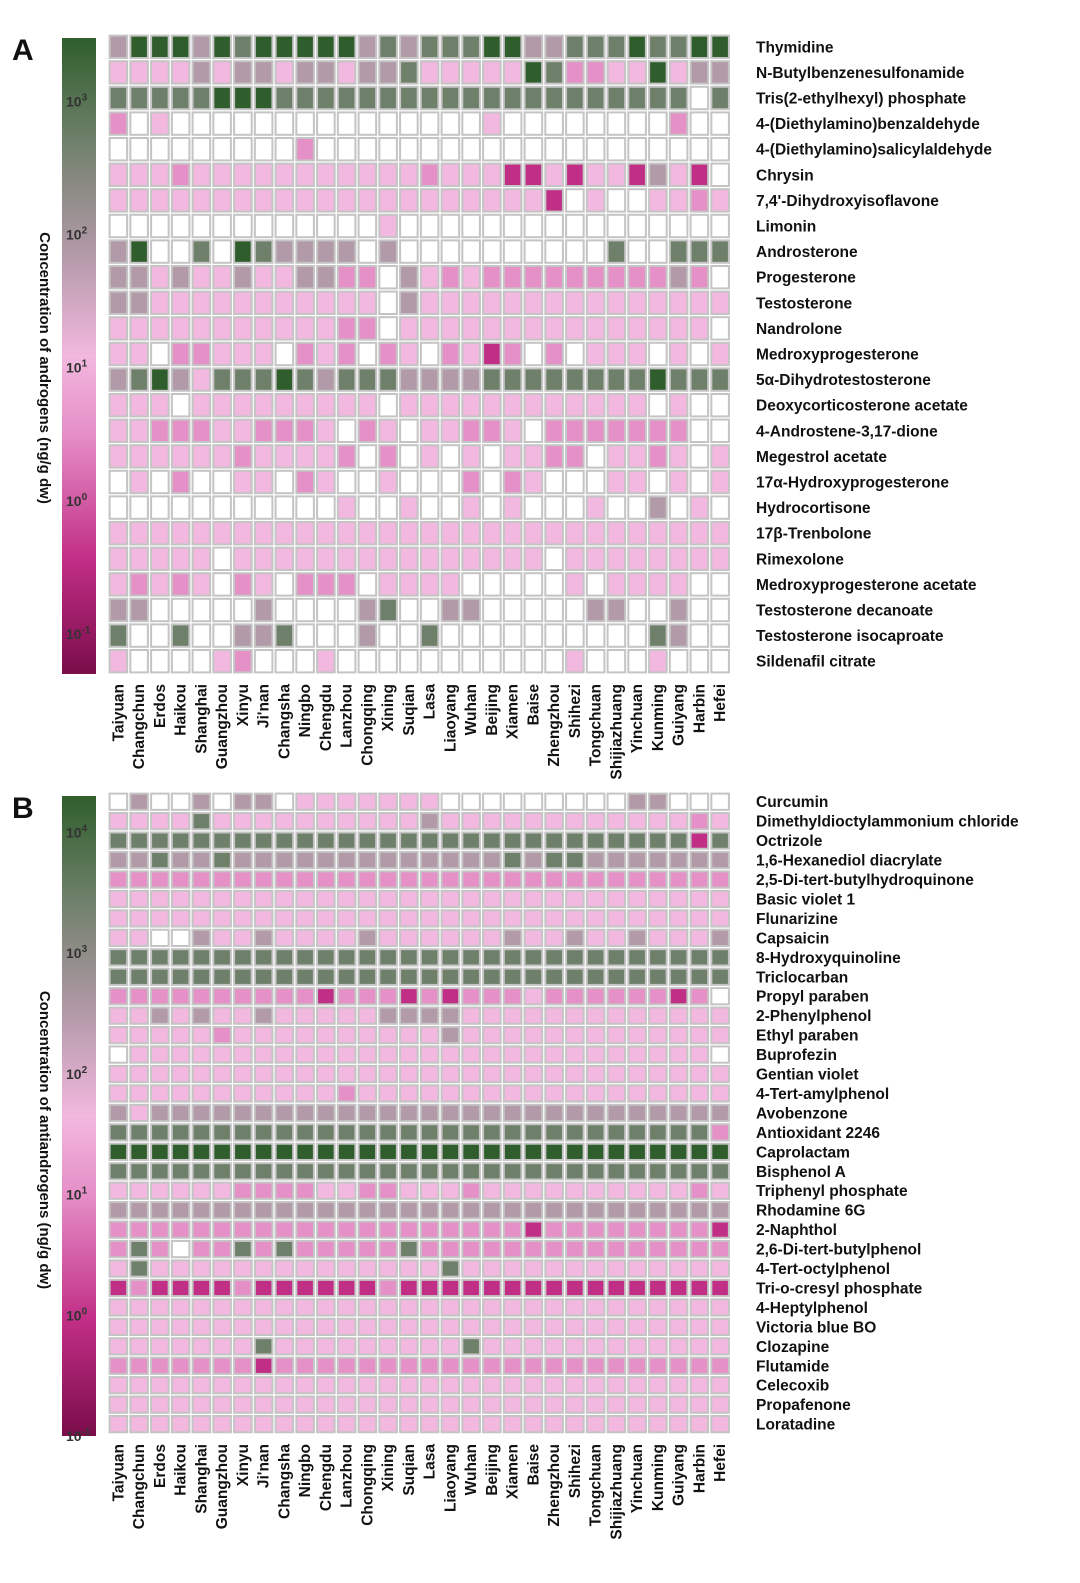 This screenshot has width=1080, height=1583. I want to click on column-label: Ji'nan, so click(264, 706).